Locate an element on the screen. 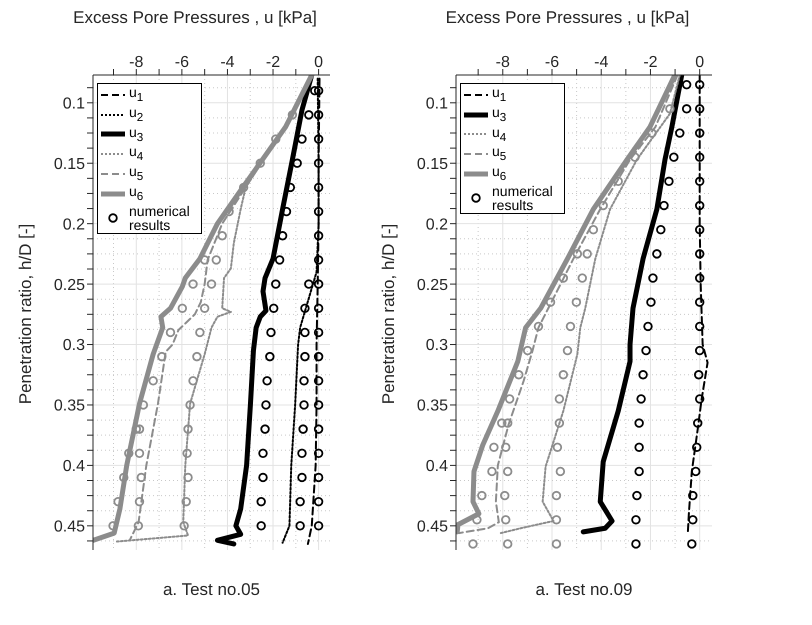  legend-label: u$_{2}$ is located at coordinates (136, 114).